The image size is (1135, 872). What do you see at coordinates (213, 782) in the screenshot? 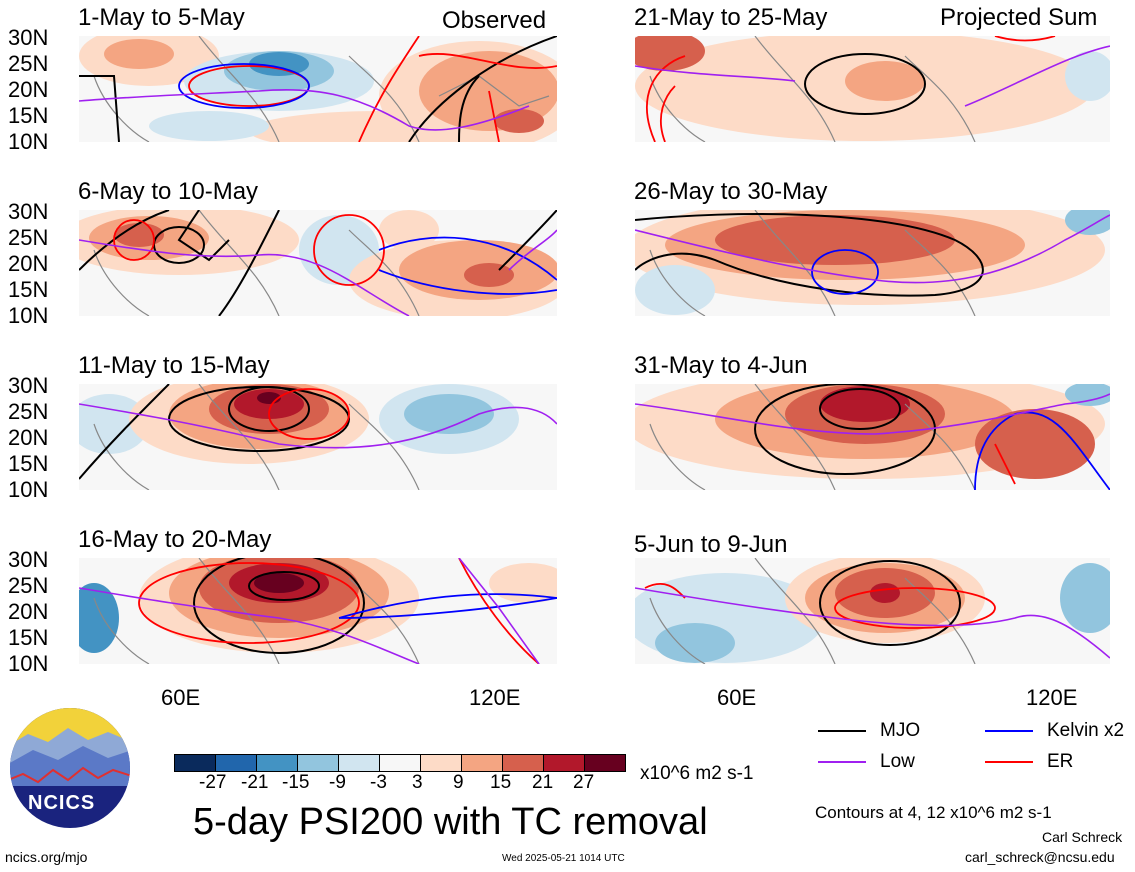
I see `colorbar-tick-0: -27` at bounding box center [213, 782].